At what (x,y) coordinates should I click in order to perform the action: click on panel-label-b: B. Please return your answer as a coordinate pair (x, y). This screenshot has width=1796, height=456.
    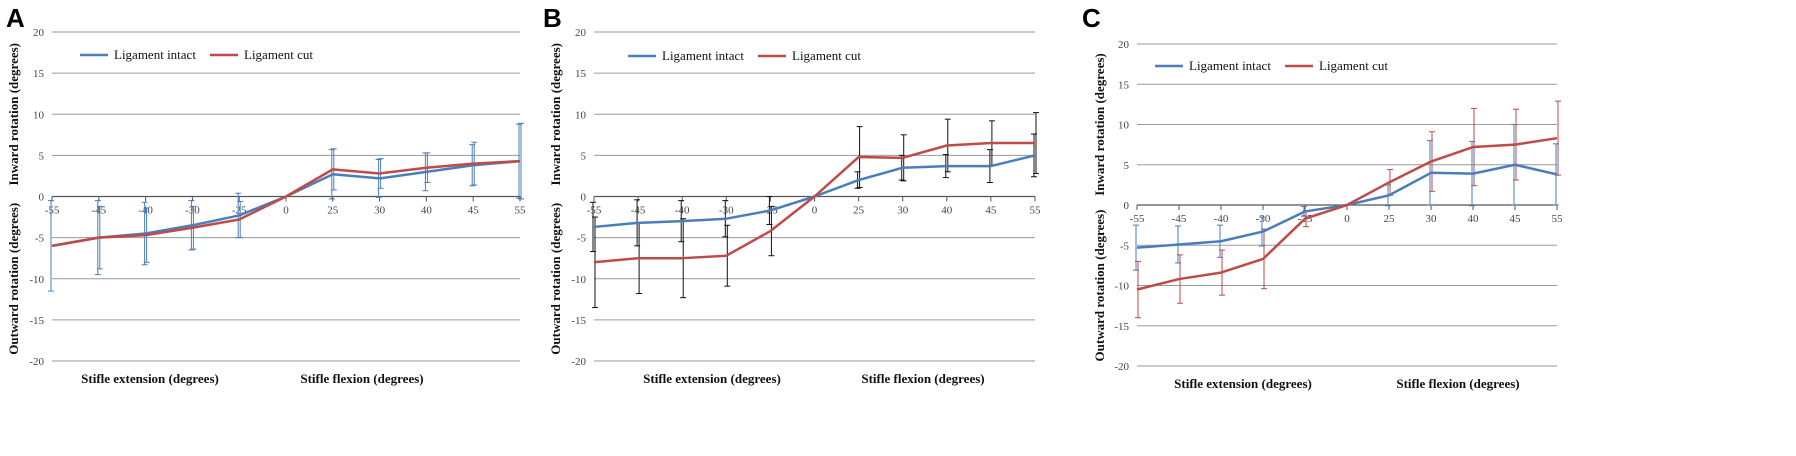
    Looking at the image, I should click on (552, 18).